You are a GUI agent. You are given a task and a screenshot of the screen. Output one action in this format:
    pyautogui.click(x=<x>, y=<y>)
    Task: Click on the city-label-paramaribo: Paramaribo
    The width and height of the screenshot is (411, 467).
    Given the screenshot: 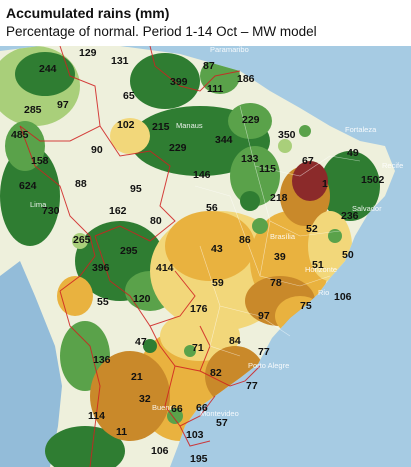 What is the action you would take?
    pyautogui.click(x=229, y=50)
    